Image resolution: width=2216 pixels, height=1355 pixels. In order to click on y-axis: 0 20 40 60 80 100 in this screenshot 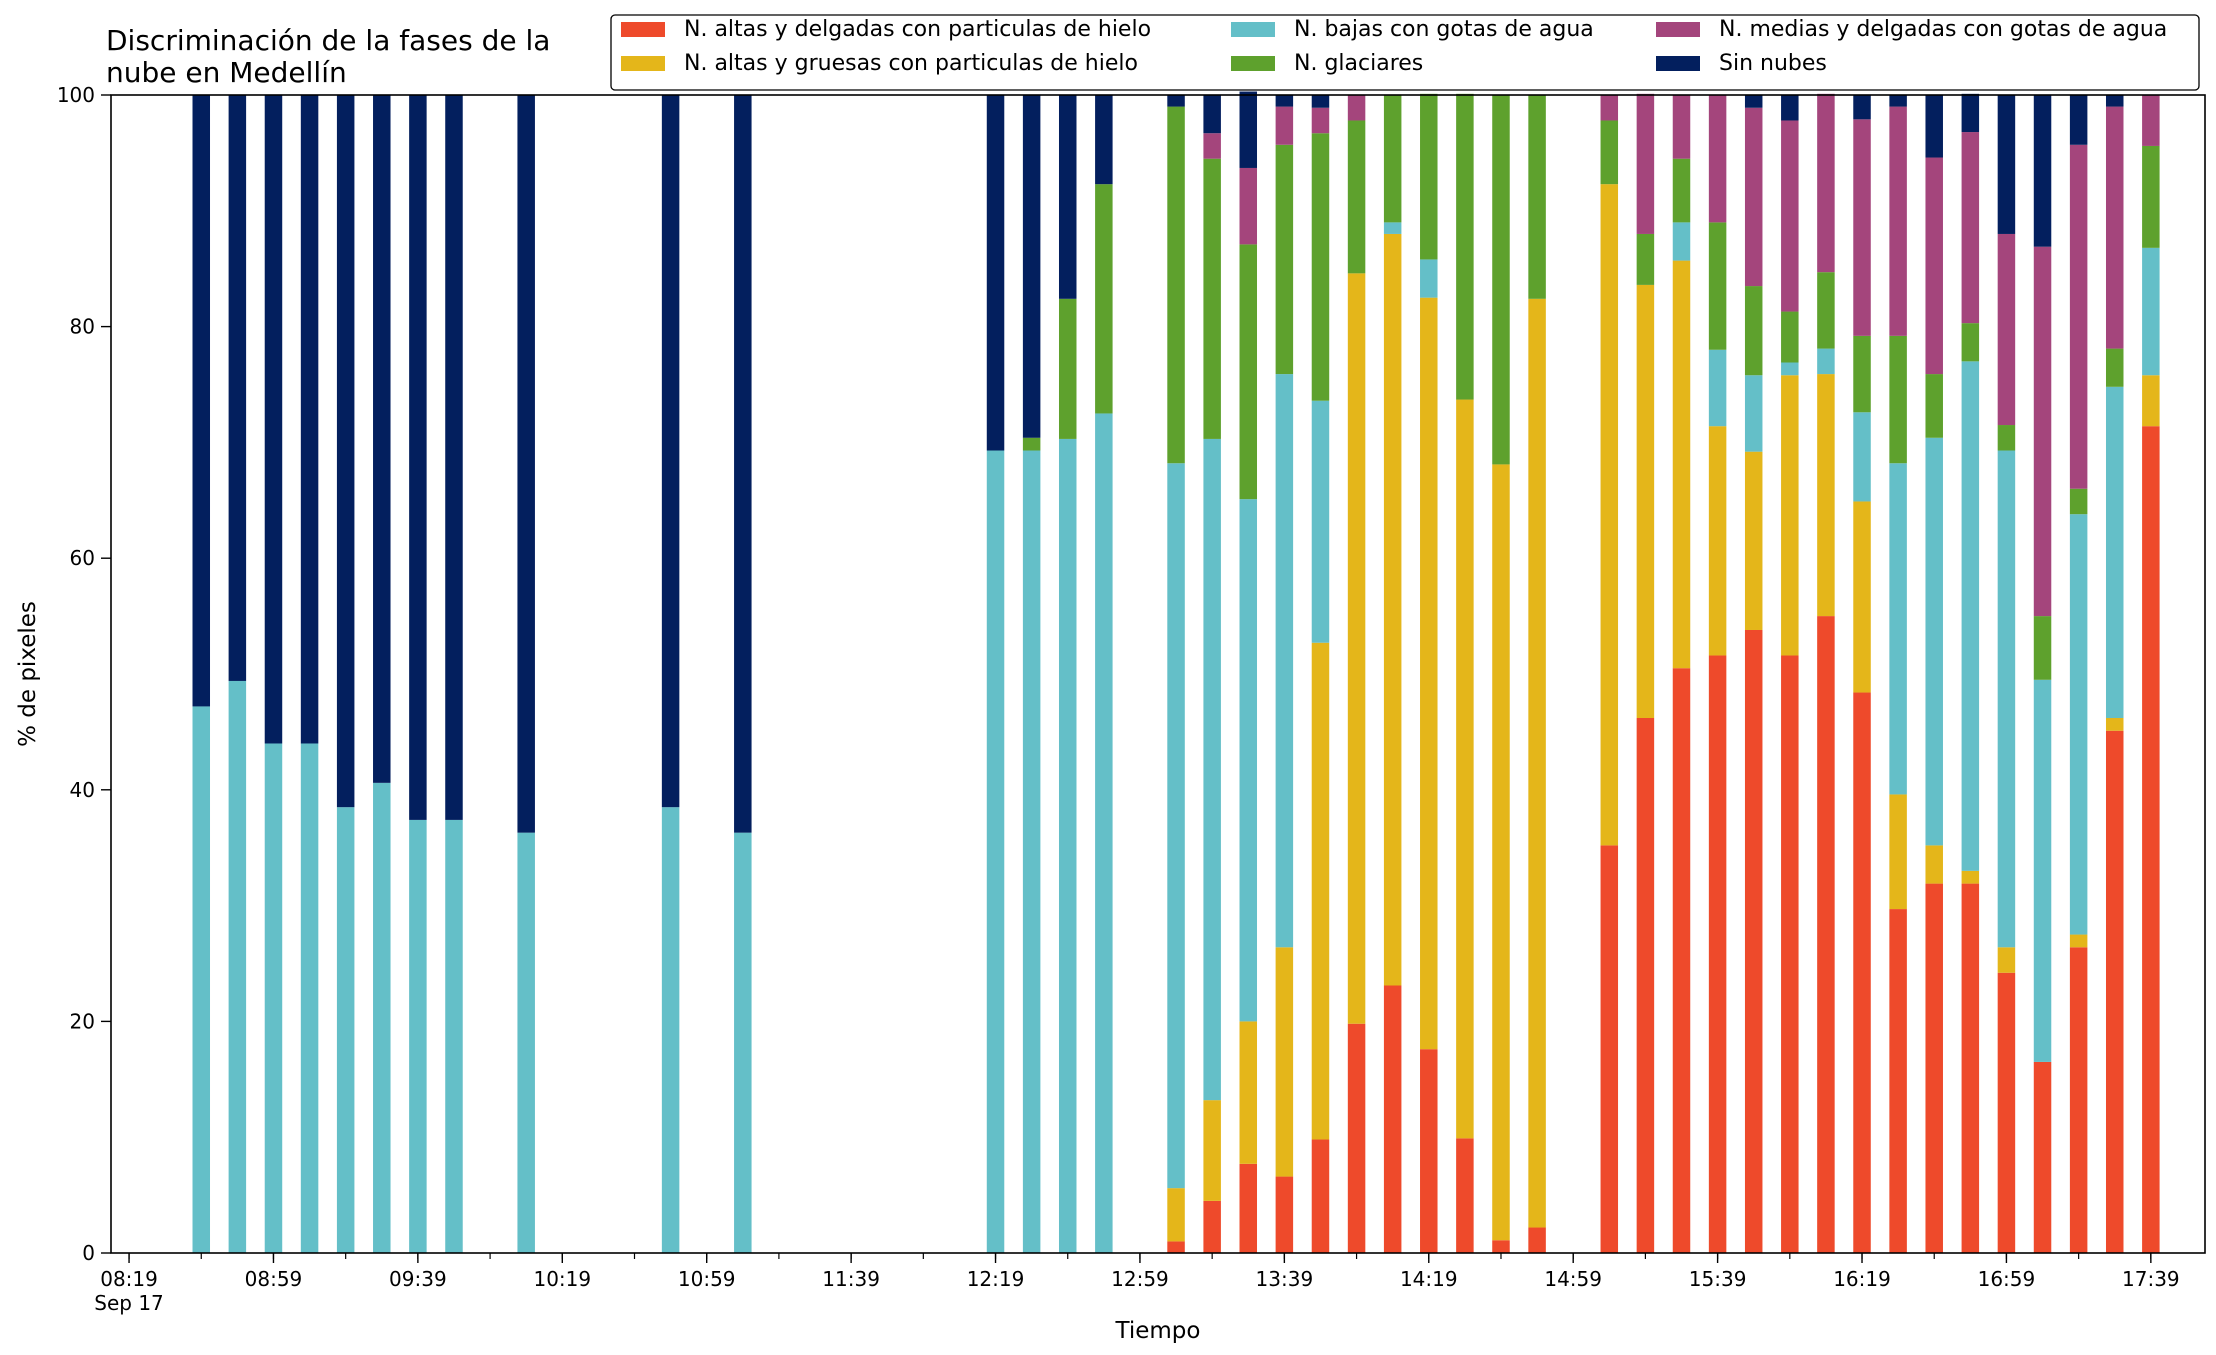, I will do `click(84, 674)`.